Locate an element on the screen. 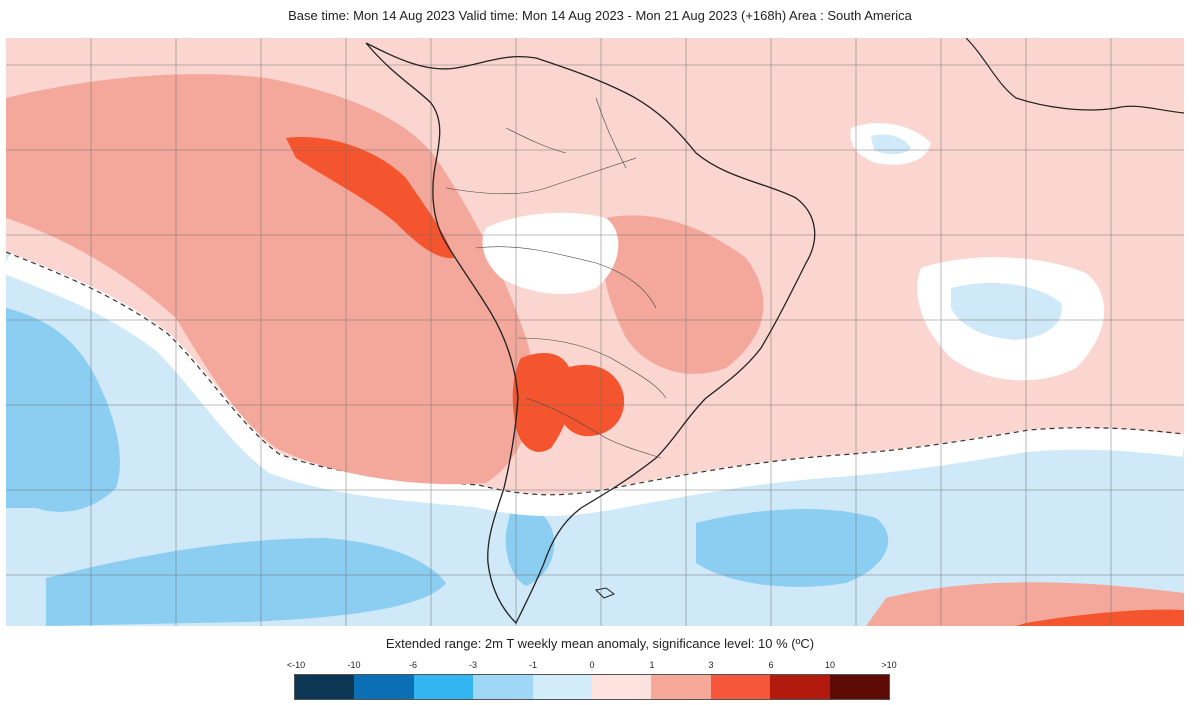 Image resolution: width=1200 pixels, height=705 pixels. tick-label: -1 is located at coordinates (533, 665).